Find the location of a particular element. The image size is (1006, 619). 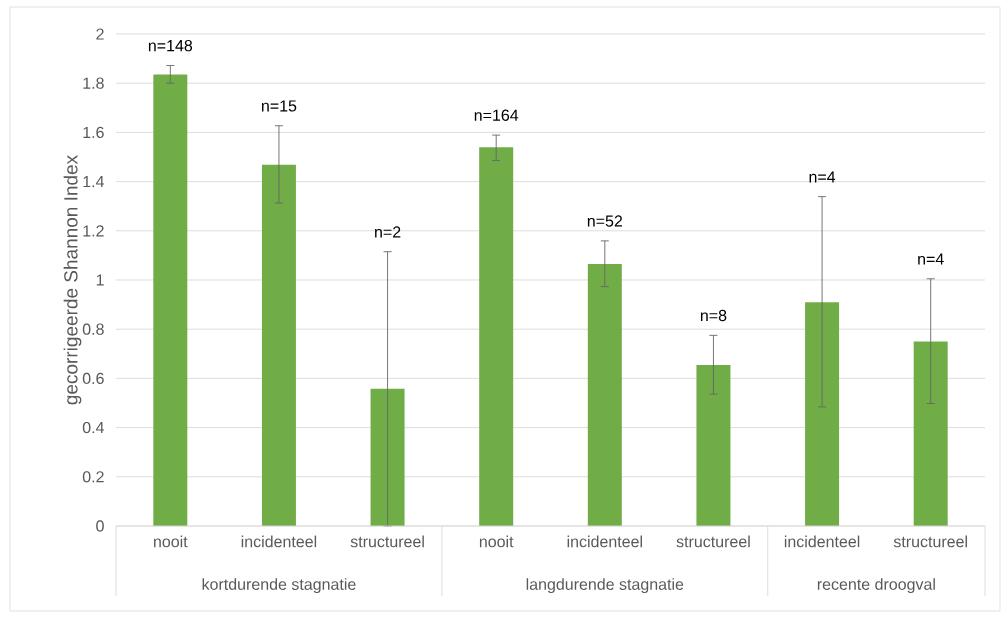

y-tick-label: 1.8 is located at coordinates (93, 83).